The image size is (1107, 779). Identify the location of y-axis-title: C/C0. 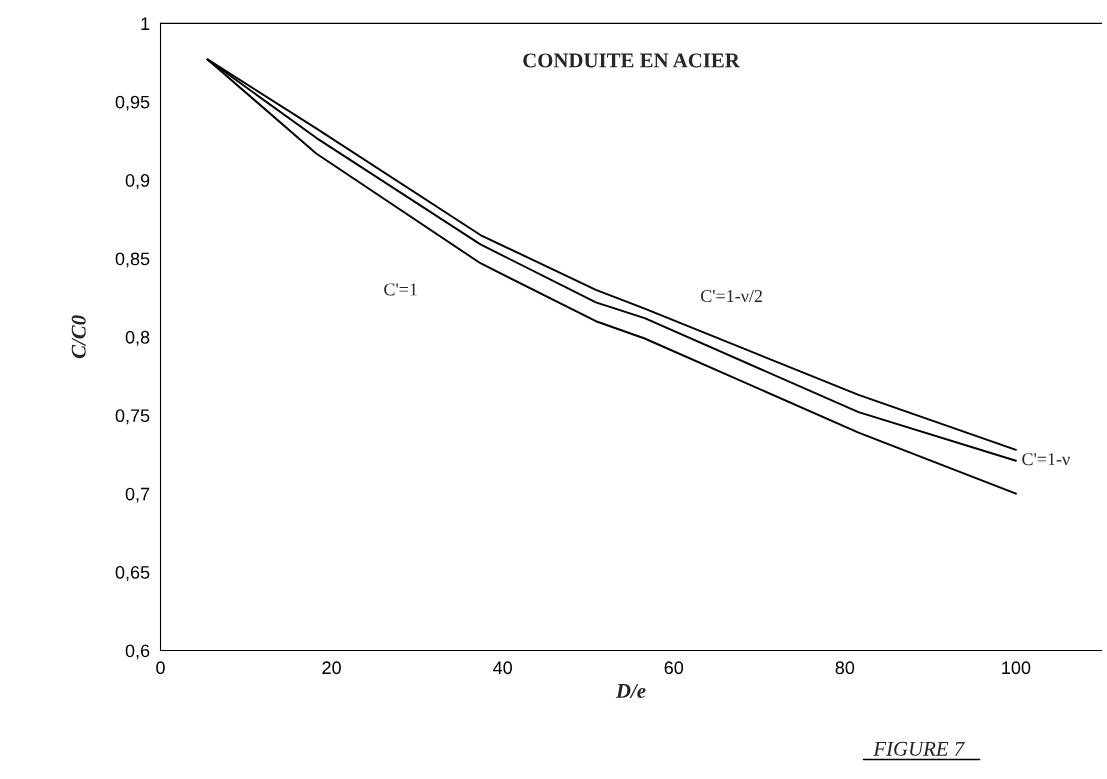
(78, 337).